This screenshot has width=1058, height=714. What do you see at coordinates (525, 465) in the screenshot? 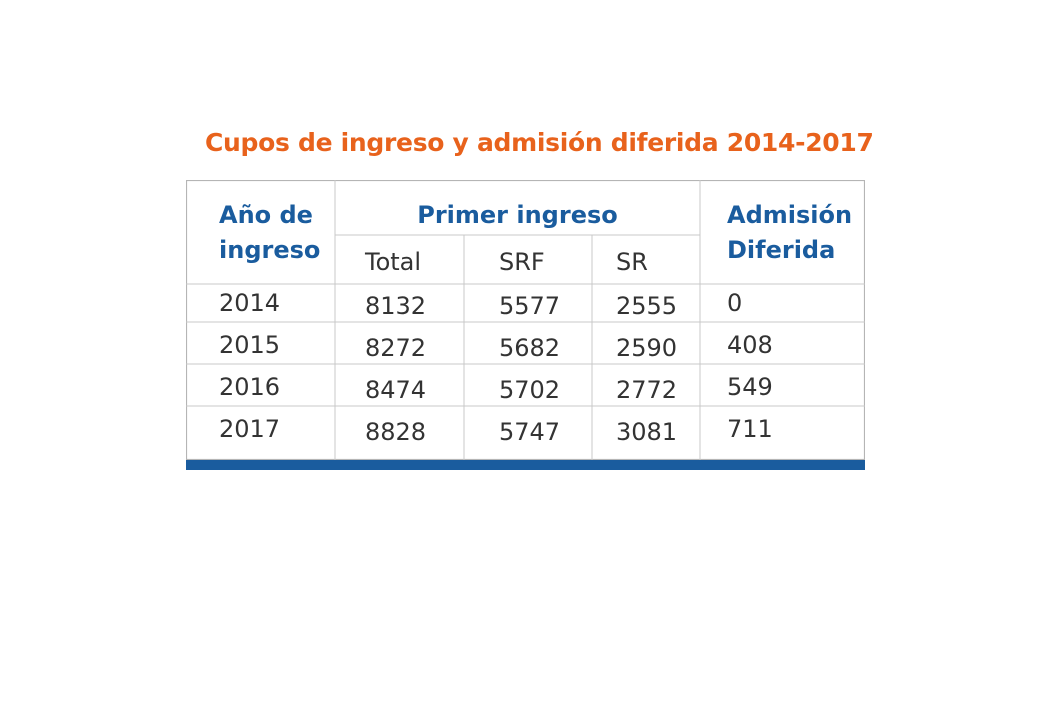
I see `bottom-accent-bar` at bounding box center [525, 465].